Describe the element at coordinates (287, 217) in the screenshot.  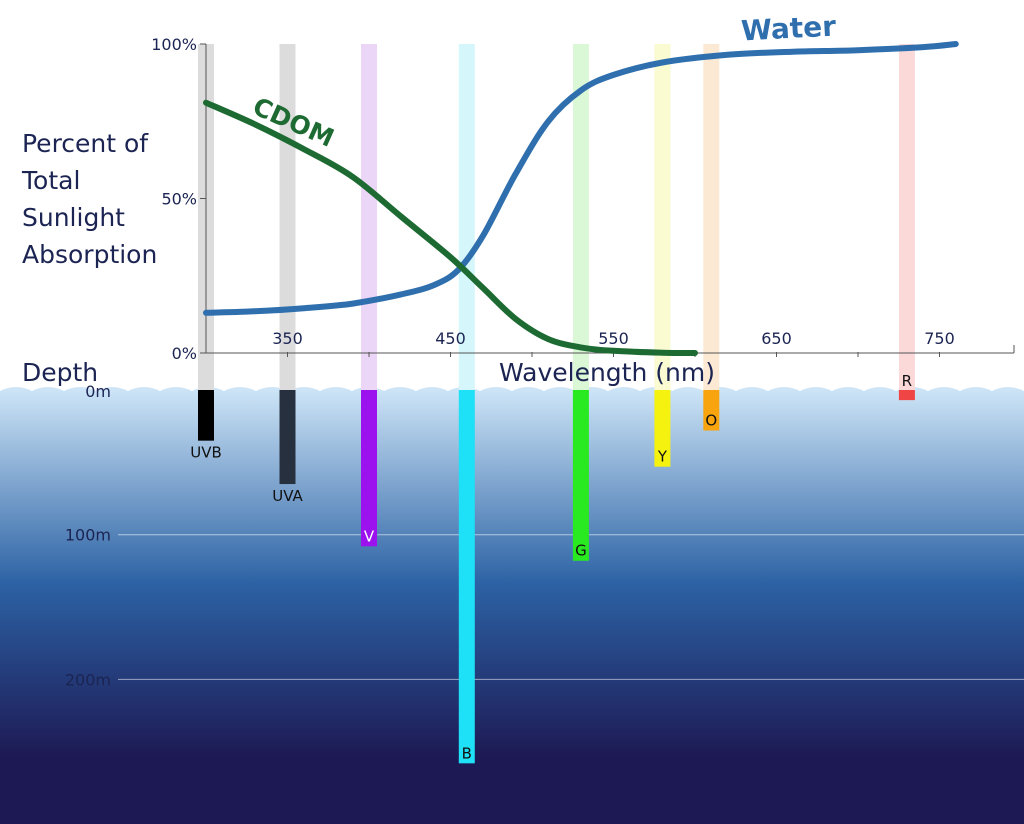
I see `band-stripe-uva` at that location.